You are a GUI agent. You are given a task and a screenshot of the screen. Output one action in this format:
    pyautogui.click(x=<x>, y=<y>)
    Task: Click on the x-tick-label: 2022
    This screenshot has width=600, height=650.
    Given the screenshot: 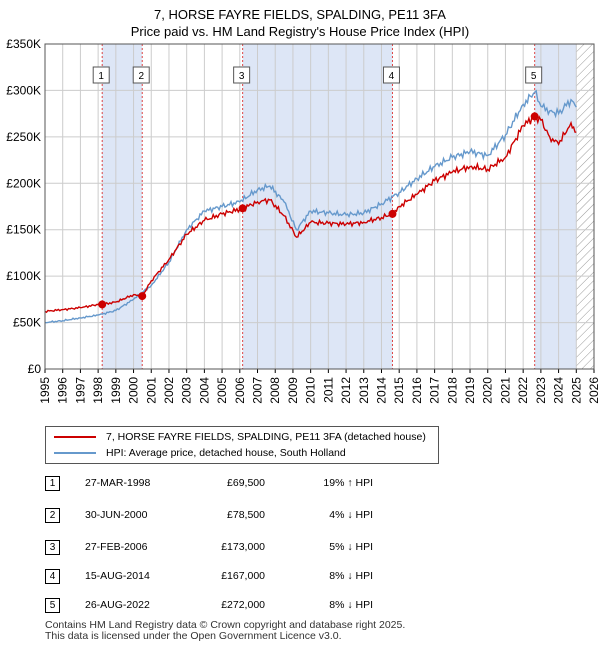 What is the action you would take?
    pyautogui.click(x=523, y=390)
    